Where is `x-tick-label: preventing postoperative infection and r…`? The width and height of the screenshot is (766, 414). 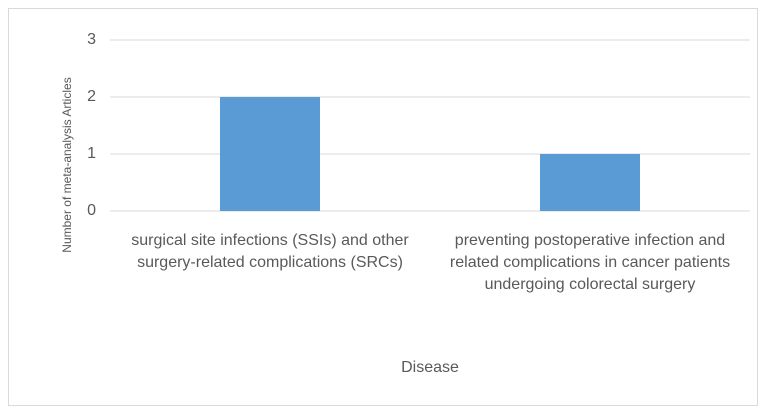
x-tick-label: preventing postoperative infection and r… is located at coordinates (590, 262).